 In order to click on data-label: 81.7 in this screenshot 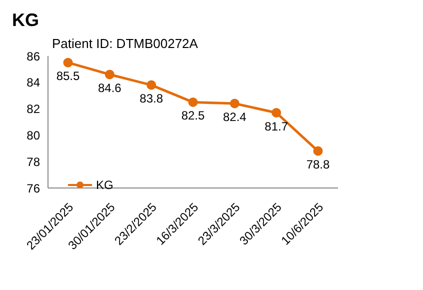, I will do `click(276, 126)`.